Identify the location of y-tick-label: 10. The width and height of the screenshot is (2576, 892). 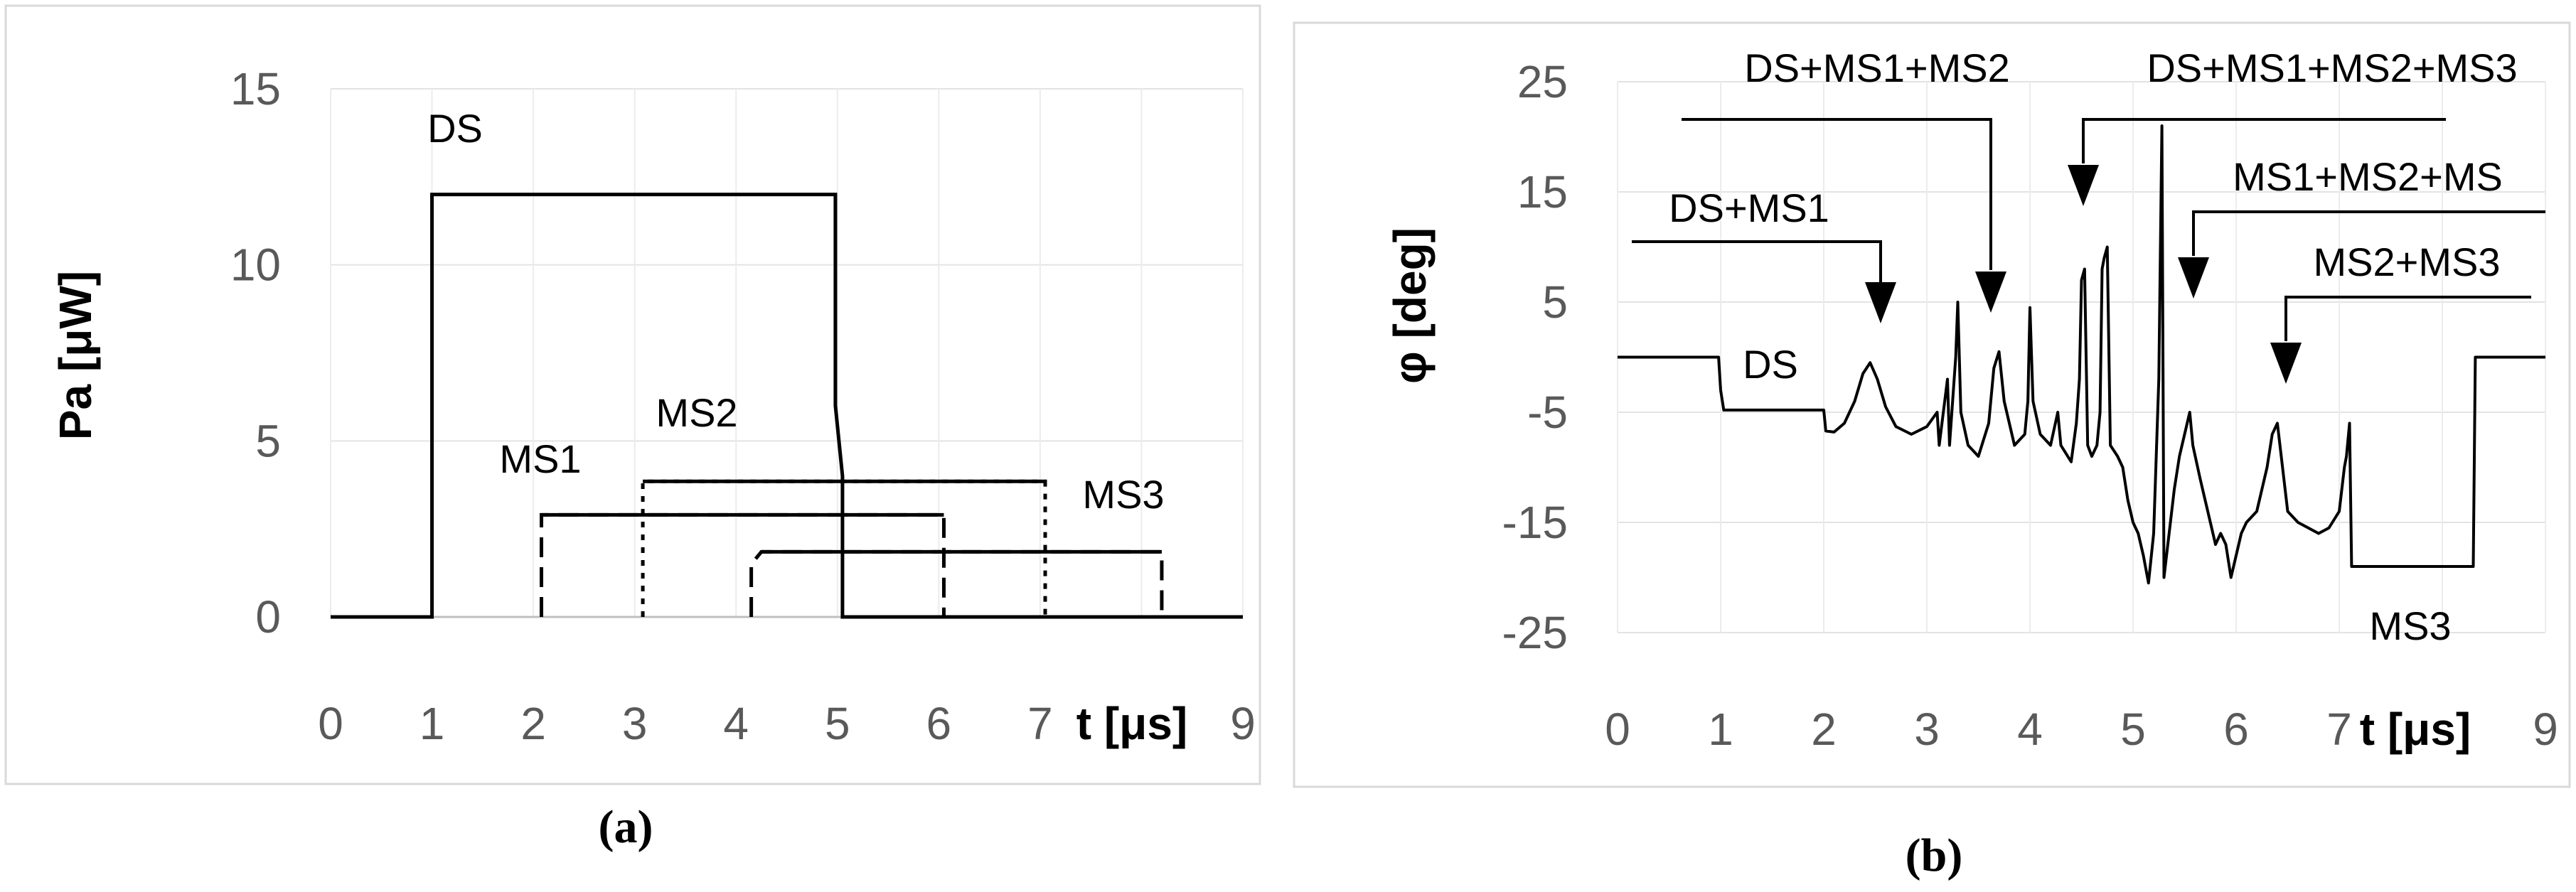
(256, 265).